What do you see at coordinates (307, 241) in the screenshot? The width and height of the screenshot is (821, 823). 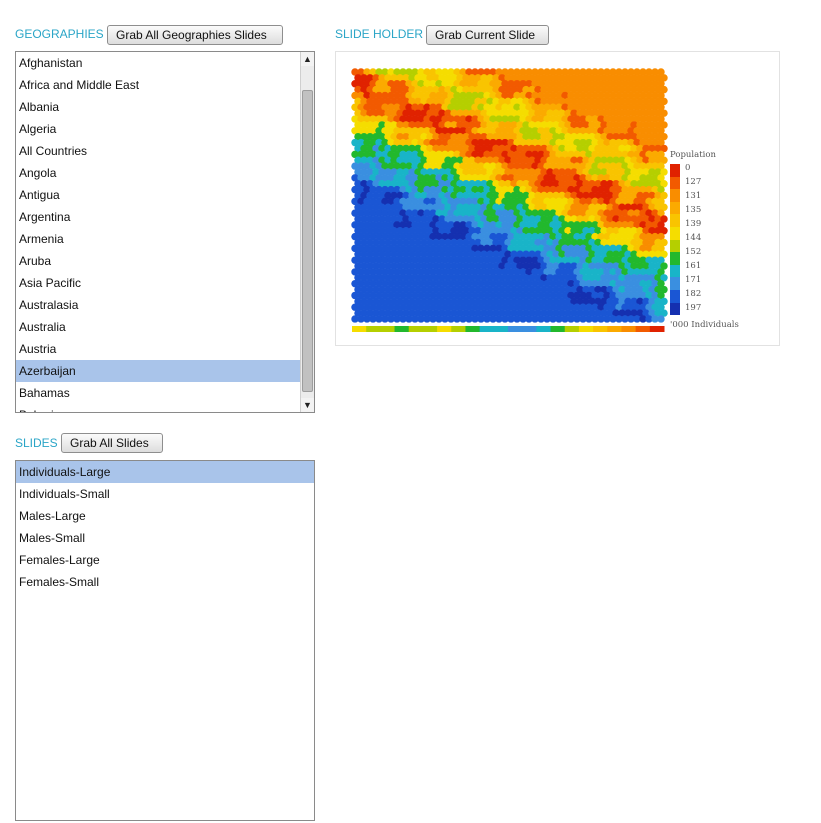 I see `scrollbar-thumb` at bounding box center [307, 241].